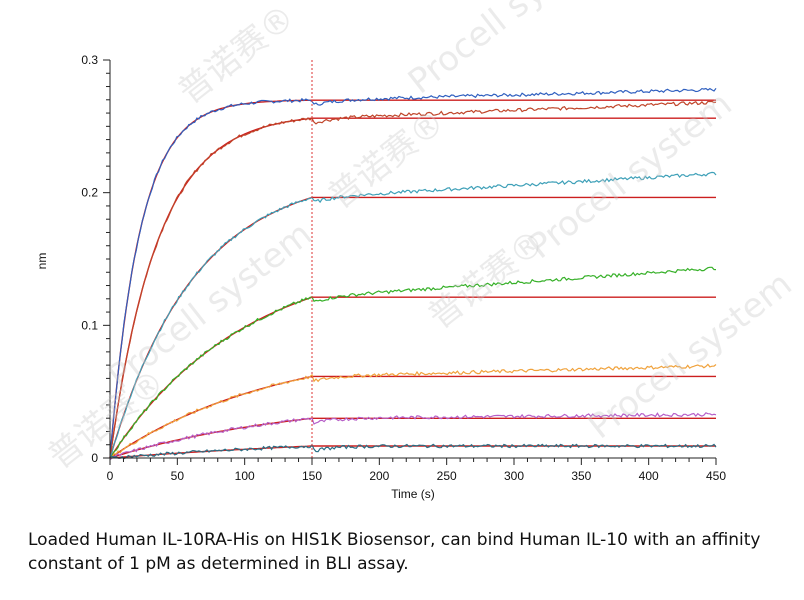 This screenshot has width=804, height=600. What do you see at coordinates (89, 60) in the screenshot?
I see `y-tick-label: 0.3` at bounding box center [89, 60].